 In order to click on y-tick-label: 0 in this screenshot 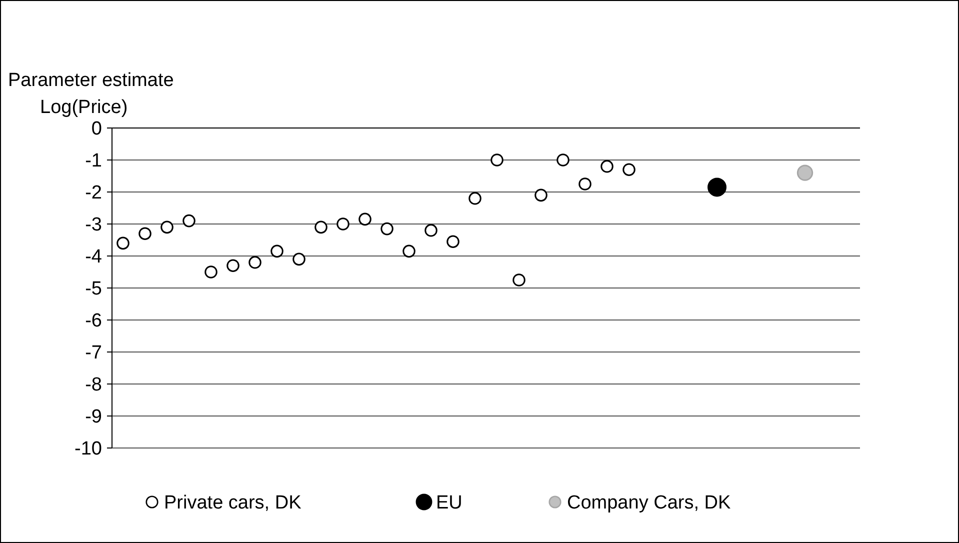, I will do `click(96, 129)`.